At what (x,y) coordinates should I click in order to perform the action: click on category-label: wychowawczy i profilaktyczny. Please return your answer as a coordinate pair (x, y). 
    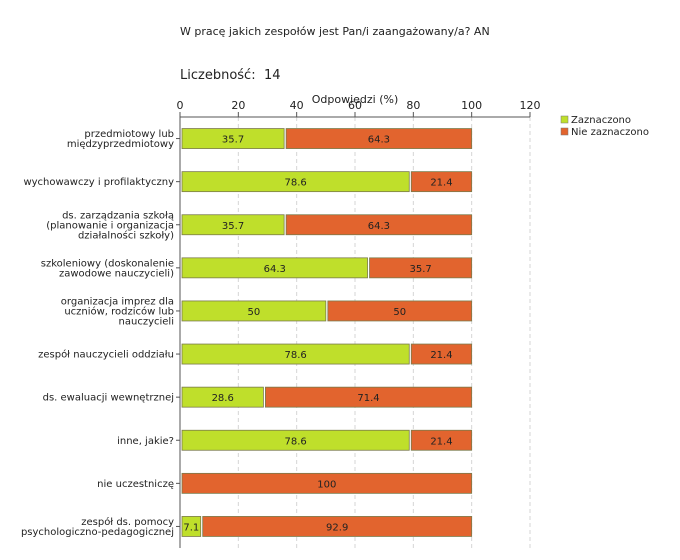
    Looking at the image, I should click on (98, 182).